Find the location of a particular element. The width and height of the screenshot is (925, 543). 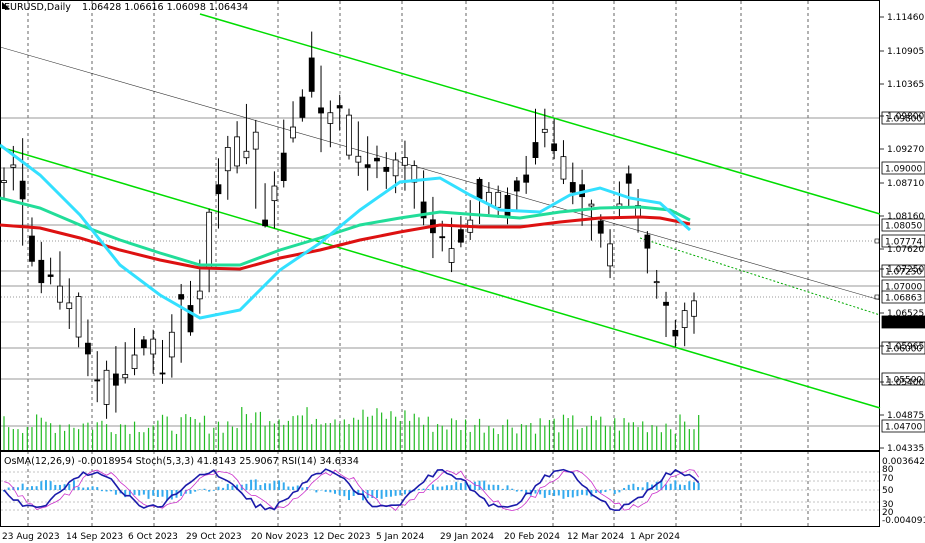

x-tick-label: 12 Dec 2023 is located at coordinates (342, 537).